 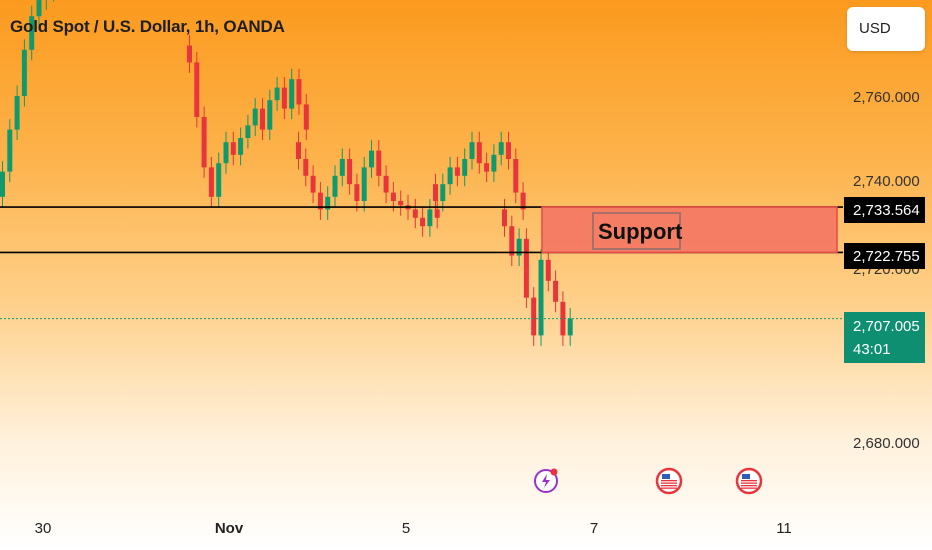 What do you see at coordinates (546, 481) in the screenshot?
I see `lightning-bolt` at bounding box center [546, 481].